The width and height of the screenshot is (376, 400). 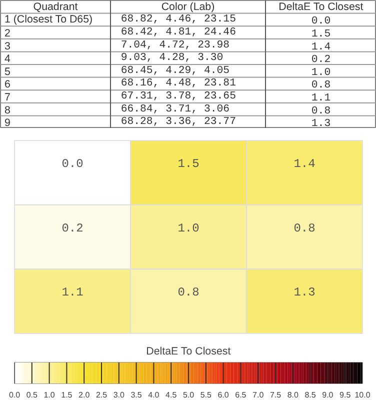 What do you see at coordinates (224, 395) in the screenshot?
I see `color-bar-label: 6.0` at bounding box center [224, 395].